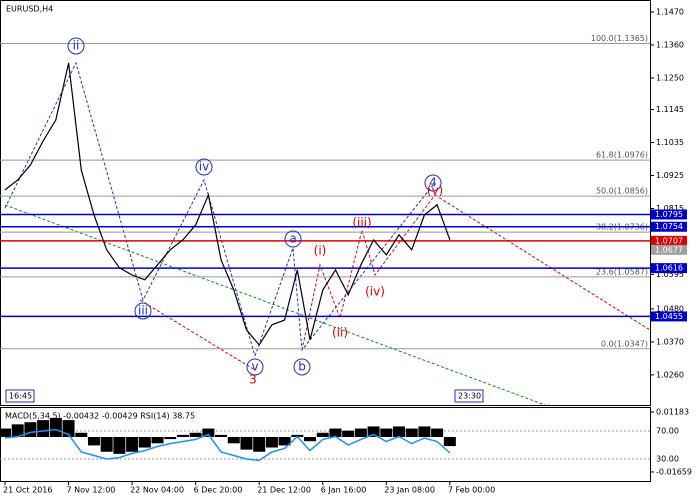 Image resolution: width=700 pixels, height=500 pixels. I want to click on wave-label: (v), so click(435, 191).